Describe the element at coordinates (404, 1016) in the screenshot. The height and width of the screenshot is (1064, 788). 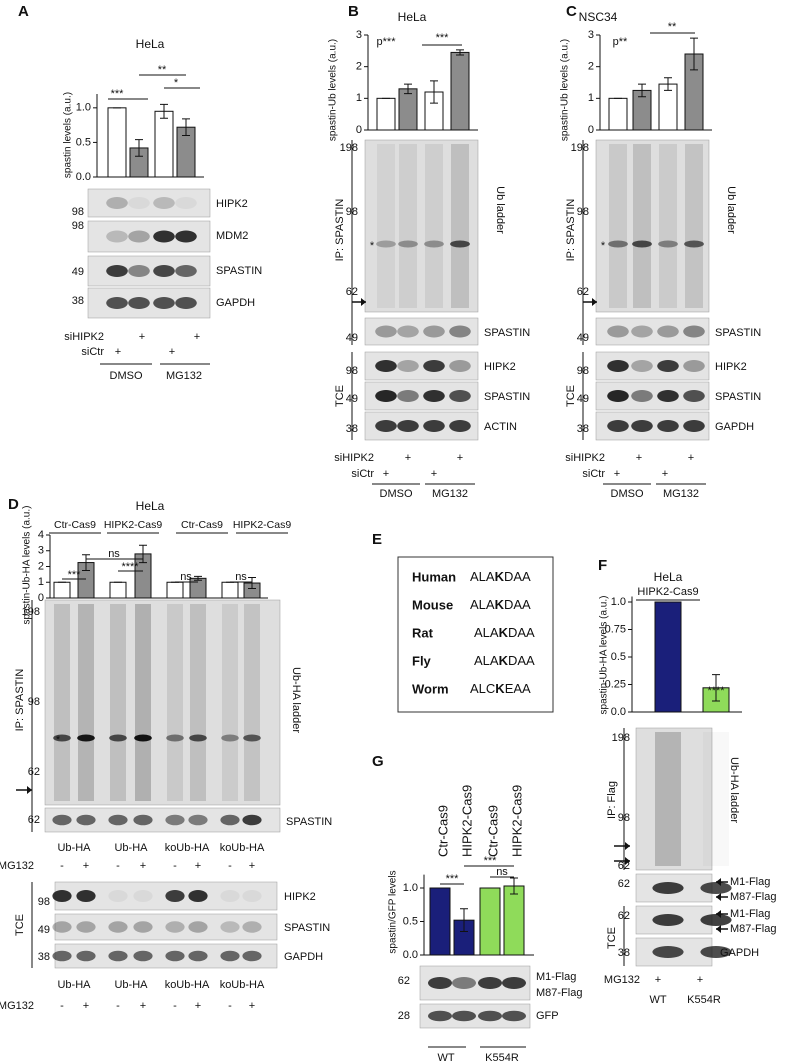
I see `blot-label: 28` at that location.